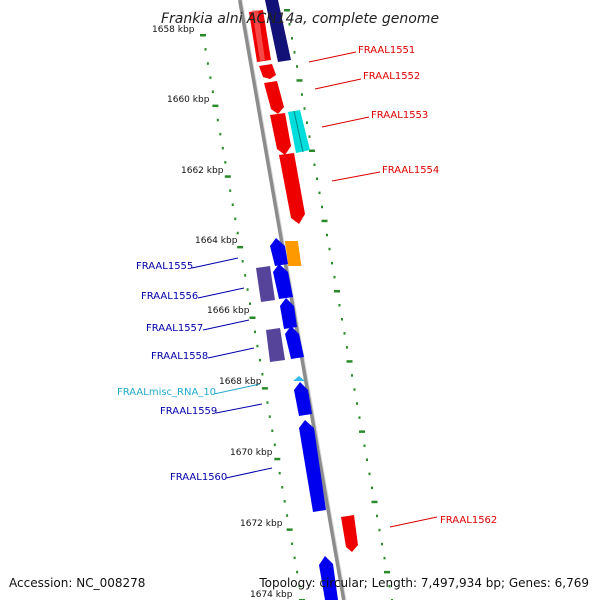 The height and width of the screenshot is (600, 600). Describe the element at coordinates (279, 252) in the screenshot. I see `gene-FRAAL1555` at that location.